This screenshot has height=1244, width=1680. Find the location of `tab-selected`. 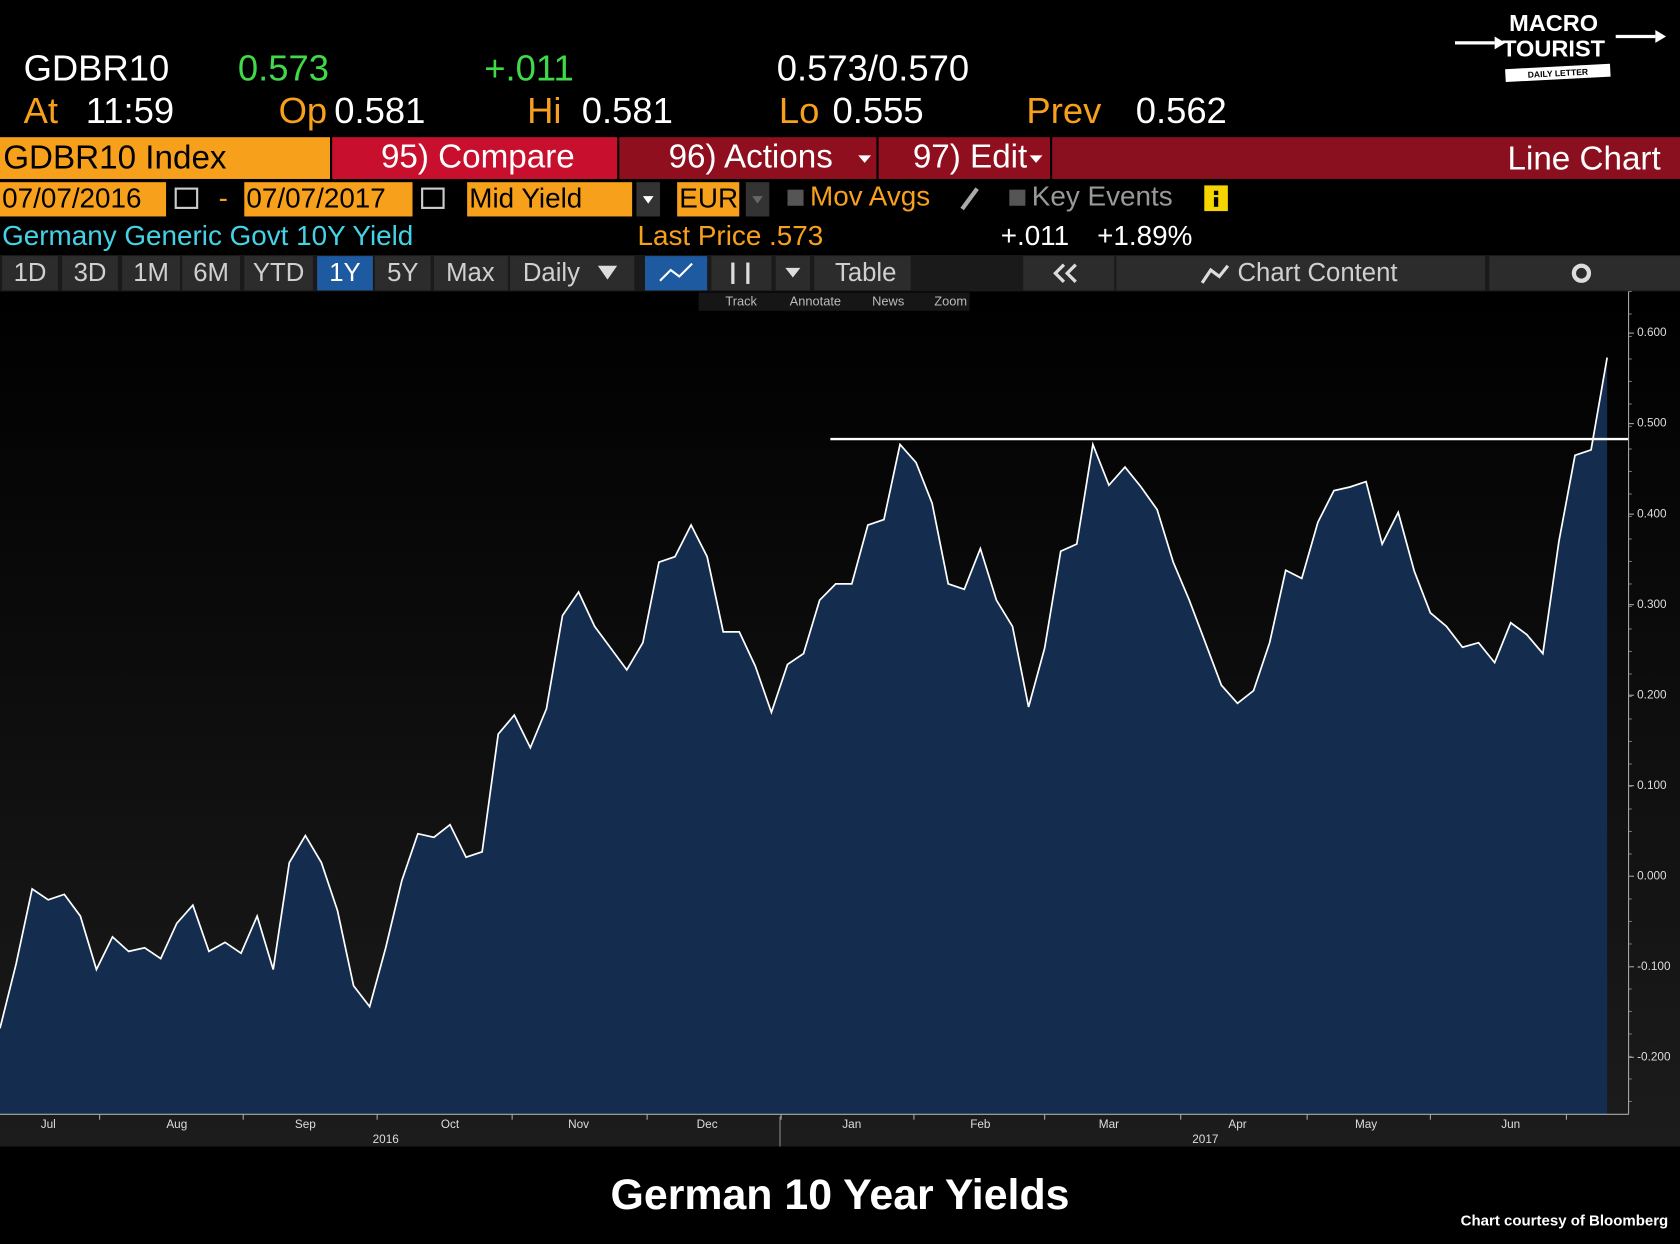

tab-selected is located at coordinates (345, 273).